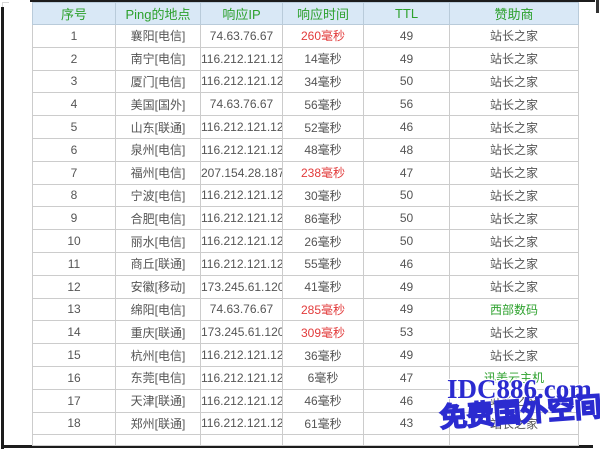 Image resolution: width=600 pixels, height=449 pixels. What do you see at coordinates (158, 104) in the screenshot?
I see `cell-ping-location: 美国[国外]` at bounding box center [158, 104].